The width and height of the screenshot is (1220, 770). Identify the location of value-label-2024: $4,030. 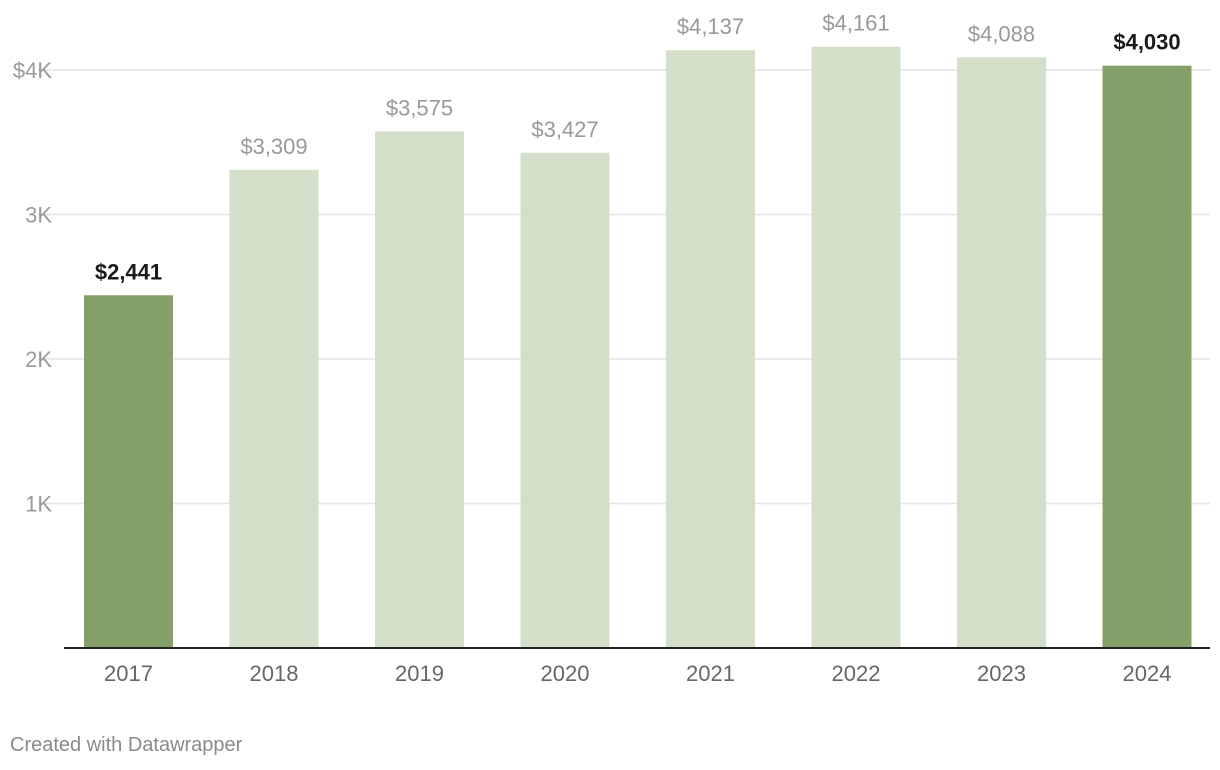
(1146, 42).